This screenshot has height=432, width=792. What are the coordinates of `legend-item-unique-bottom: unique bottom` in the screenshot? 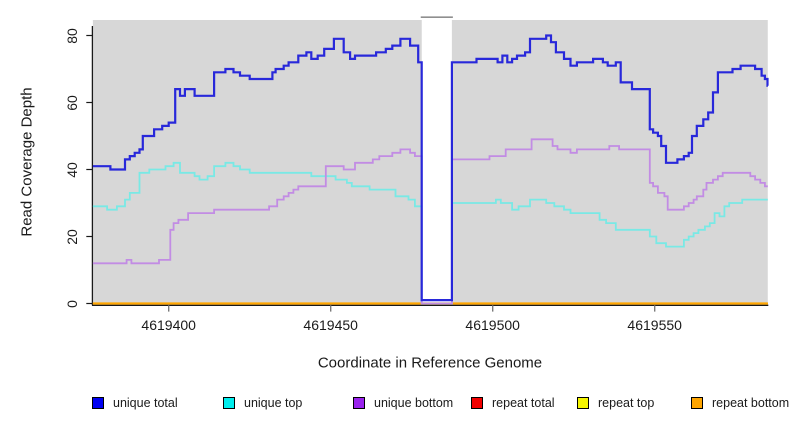 It's located at (403, 403).